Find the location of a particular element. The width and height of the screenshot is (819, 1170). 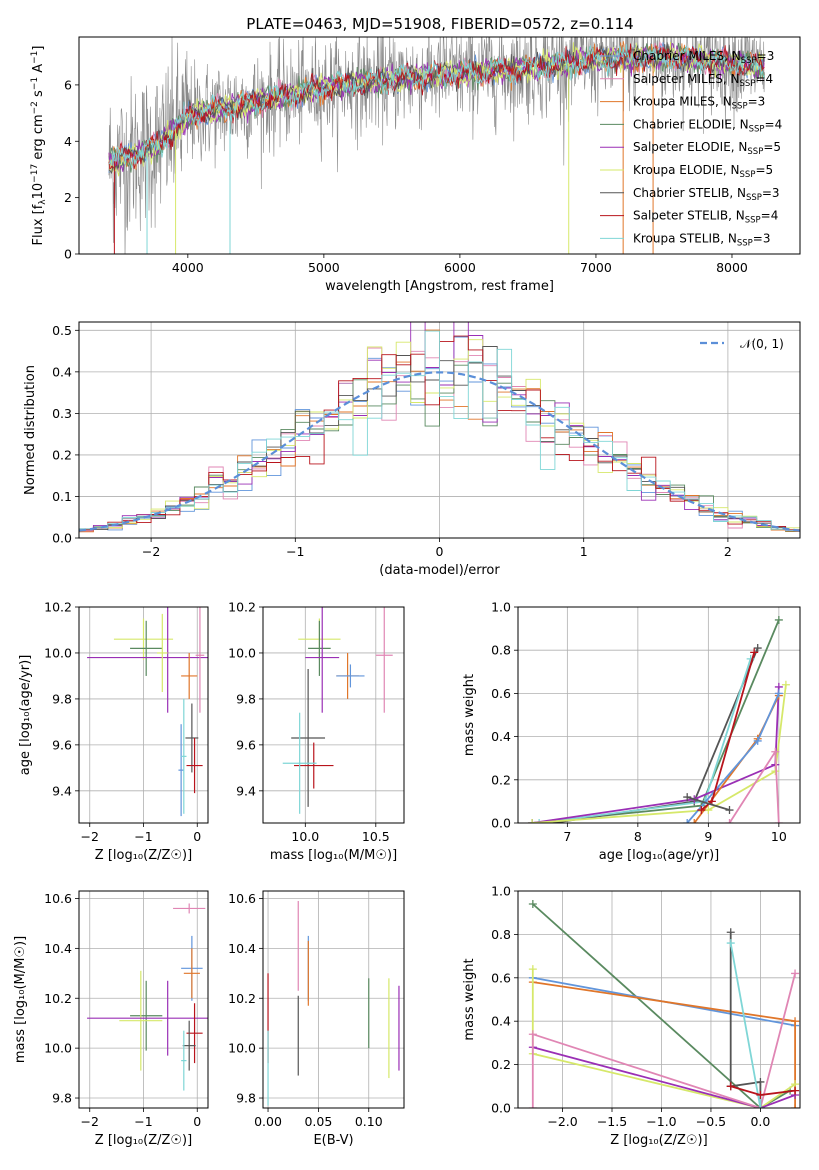

legend-entry-normal: 𝒩(0, 1) is located at coordinates (762, 344).